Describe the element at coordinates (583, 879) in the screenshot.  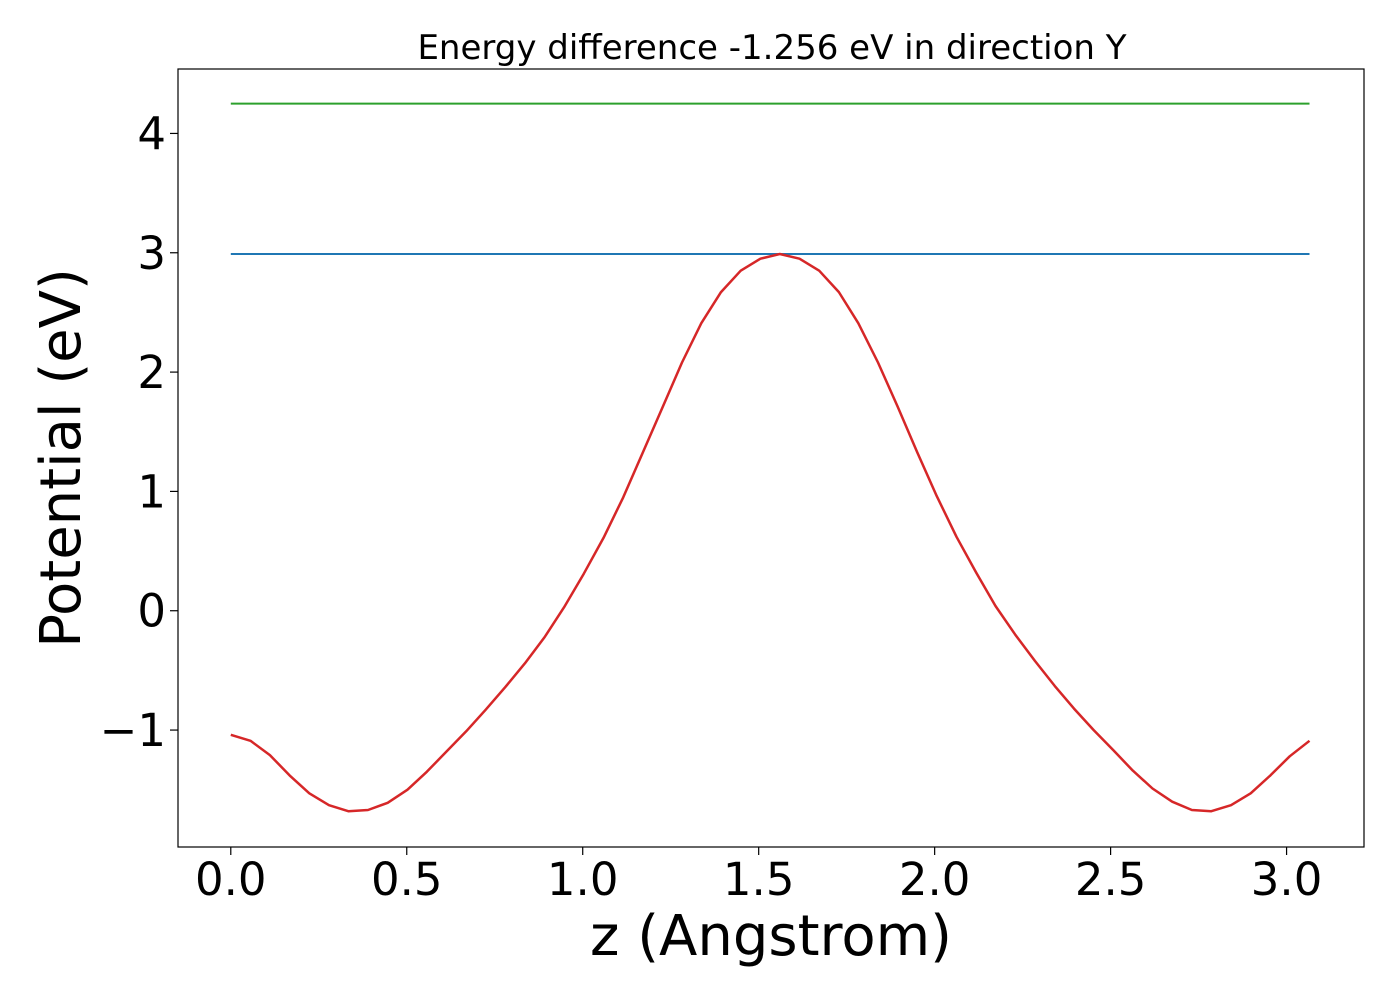
I see `x-tick-label: 1.0` at that location.